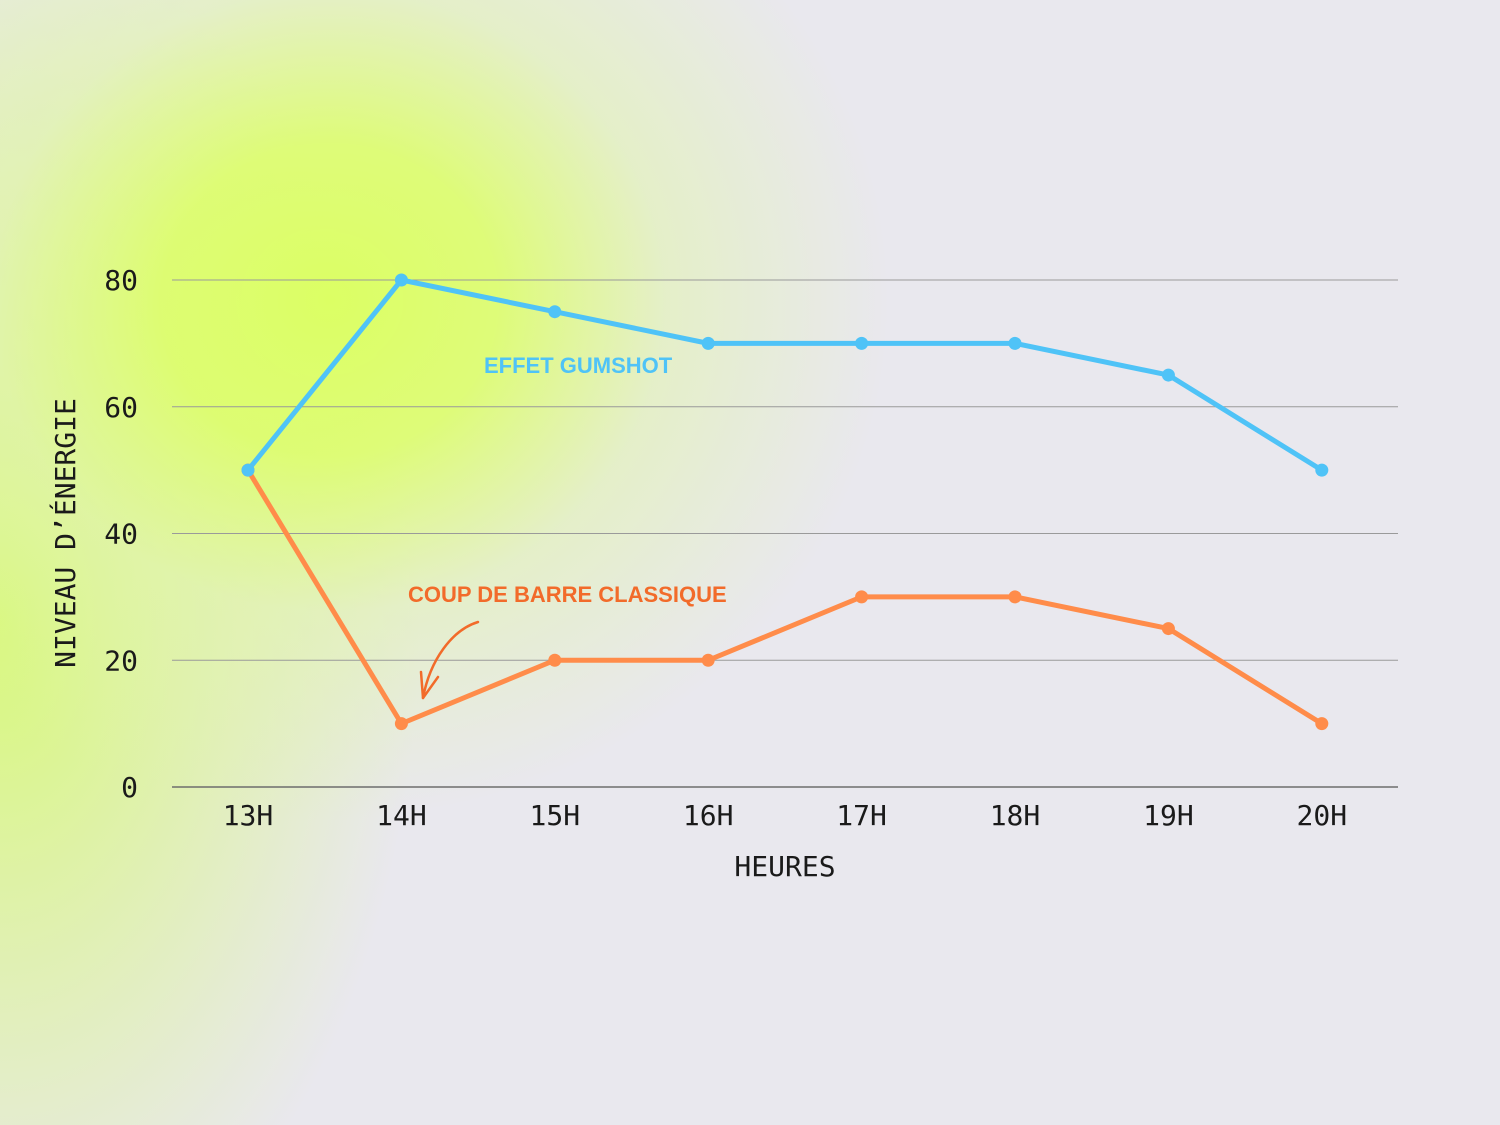  Describe the element at coordinates (121, 280) in the screenshot. I see `y-tick-label: 80` at that location.